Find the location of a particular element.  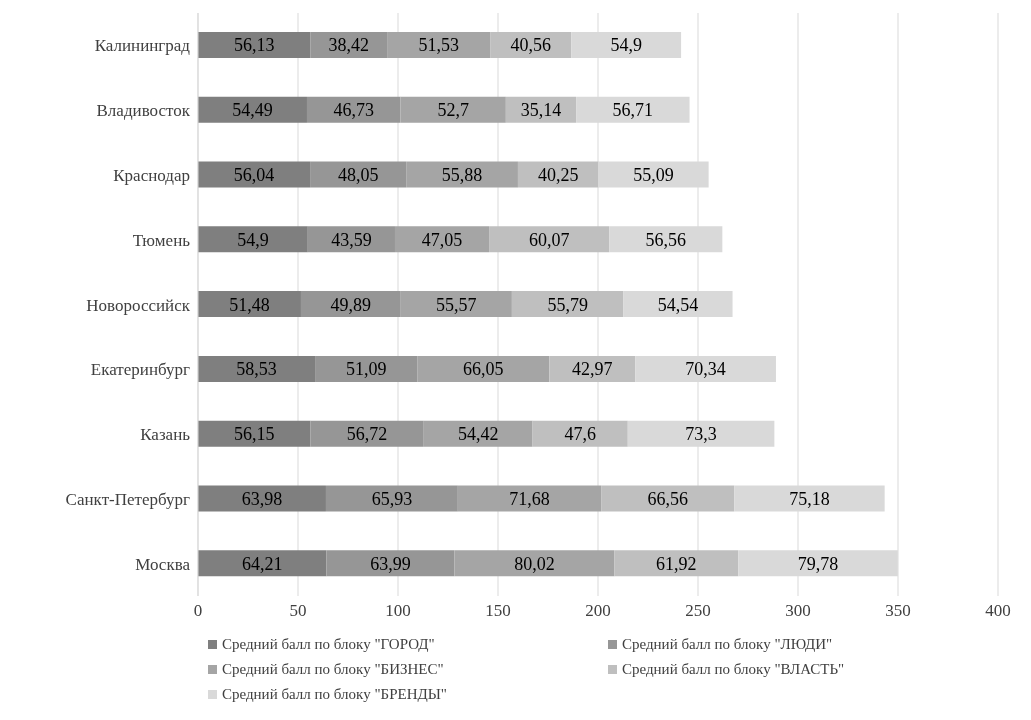

data-label: 66,56 is located at coordinates (667, 498).